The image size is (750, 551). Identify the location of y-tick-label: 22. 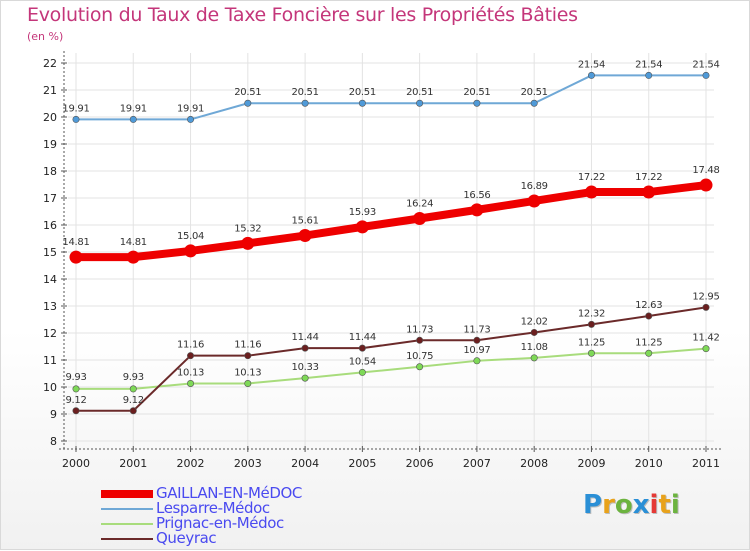
(50, 63).